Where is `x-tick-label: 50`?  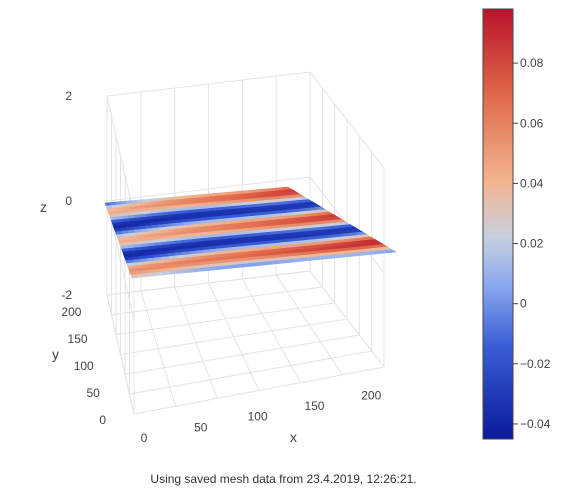
x-tick-label: 50 is located at coordinates (201, 427).